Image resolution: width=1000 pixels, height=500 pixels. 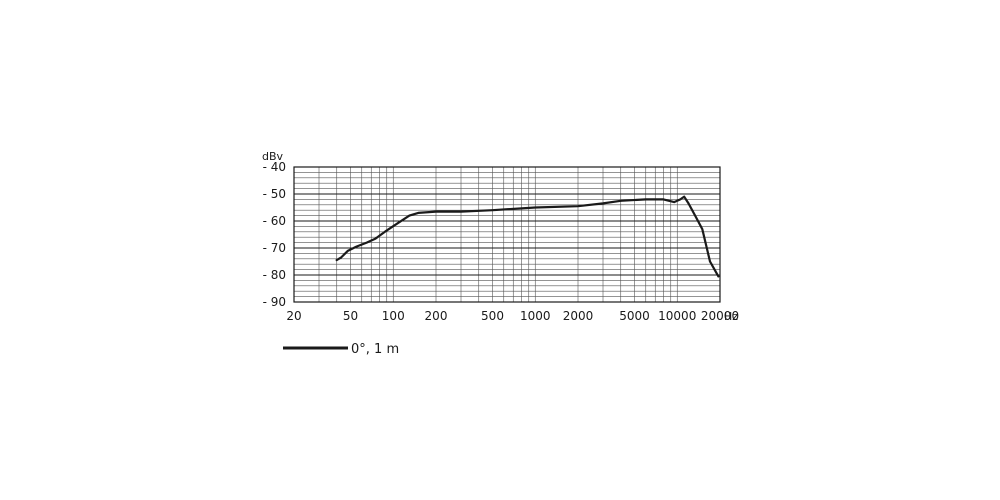 I want to click on y-tick-label: - 50, so click(x=274, y=194).